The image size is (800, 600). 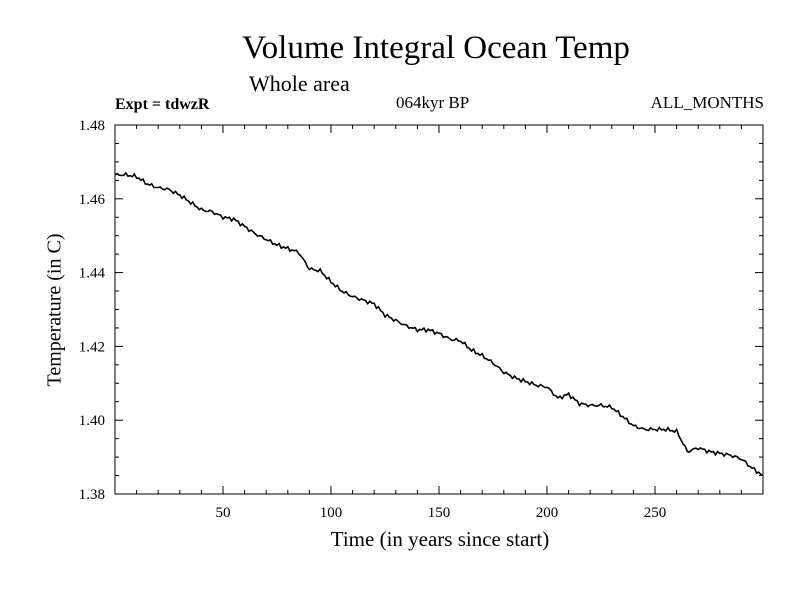 What do you see at coordinates (92, 274) in the screenshot?
I see `y-tick-label: 1.44` at bounding box center [92, 274].